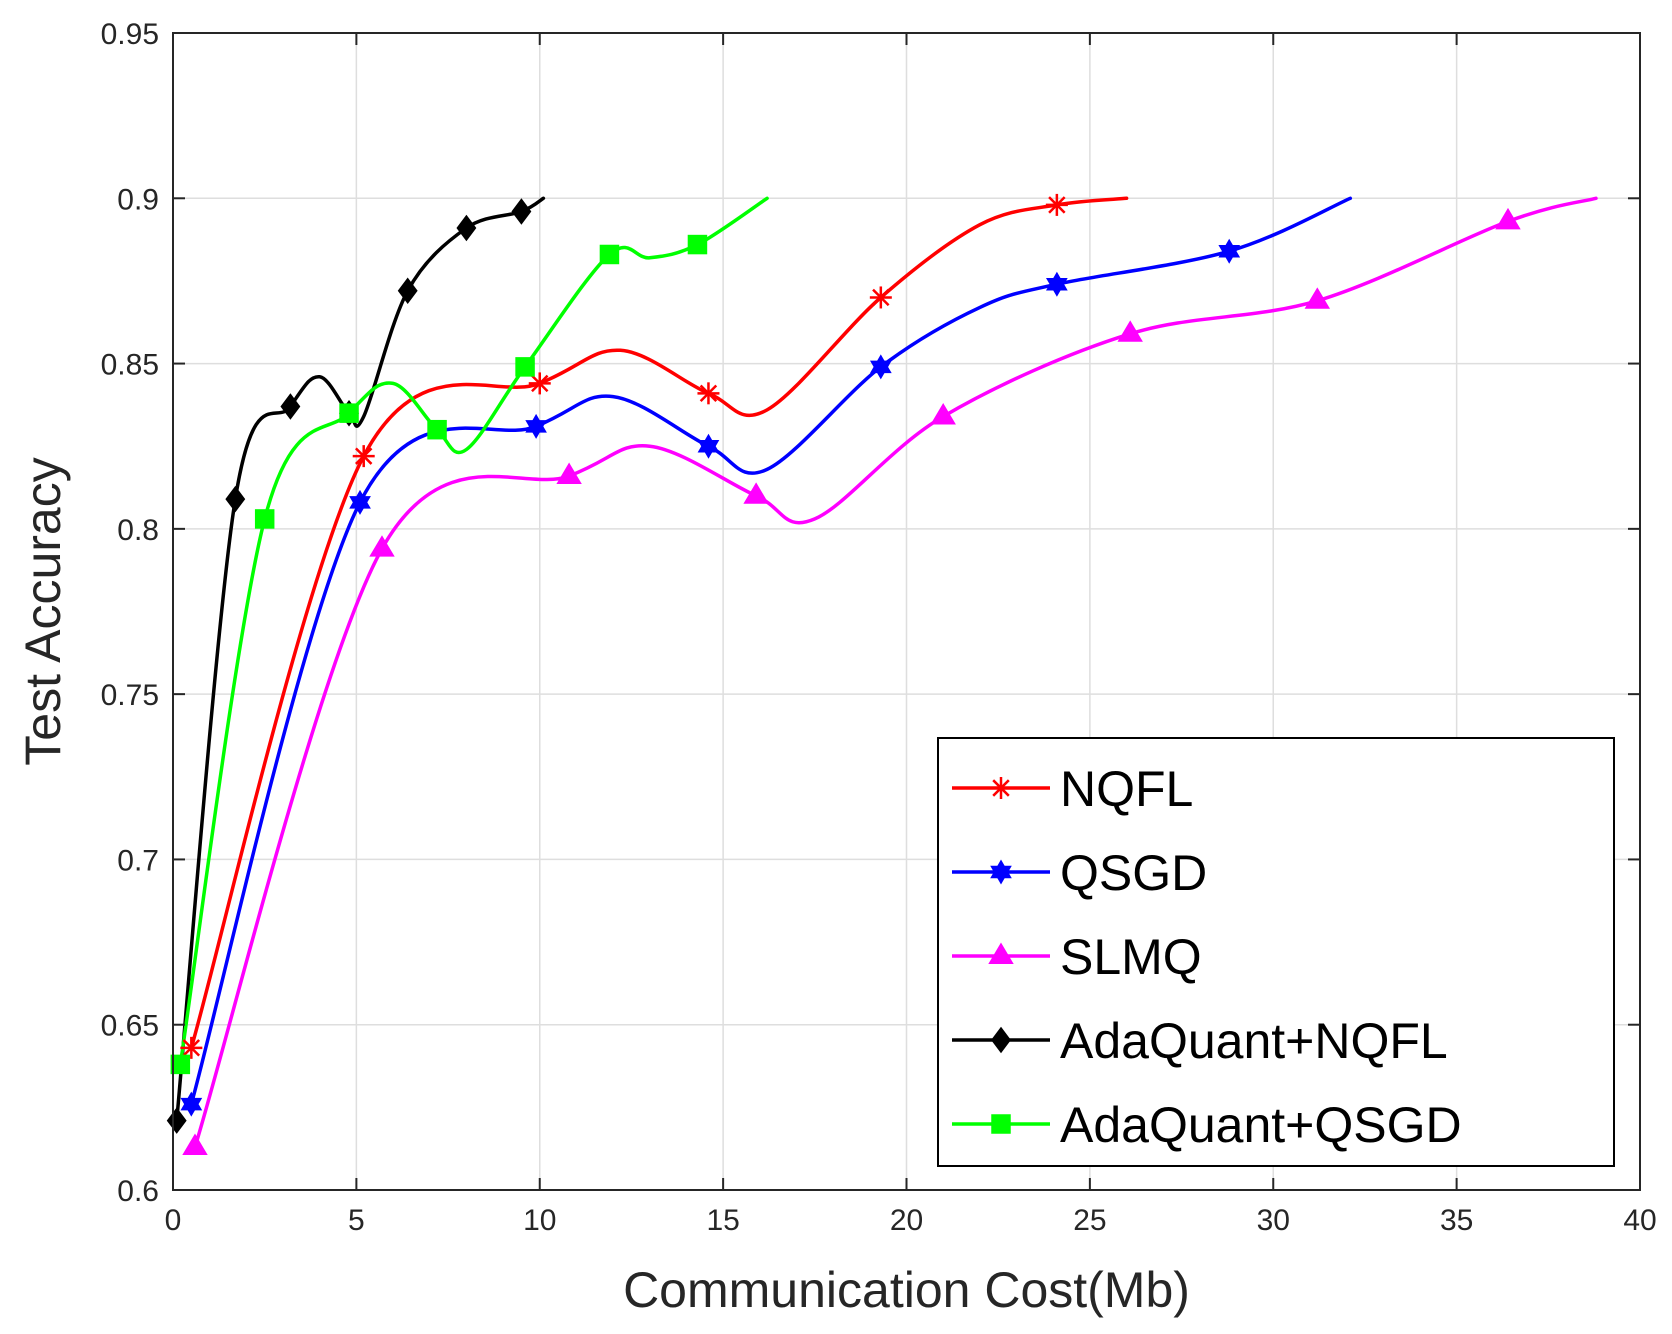 Image resolution: width=1672 pixels, height=1334 pixels. I want to click on y-axis-label: Test Accuracy, so click(43, 611).